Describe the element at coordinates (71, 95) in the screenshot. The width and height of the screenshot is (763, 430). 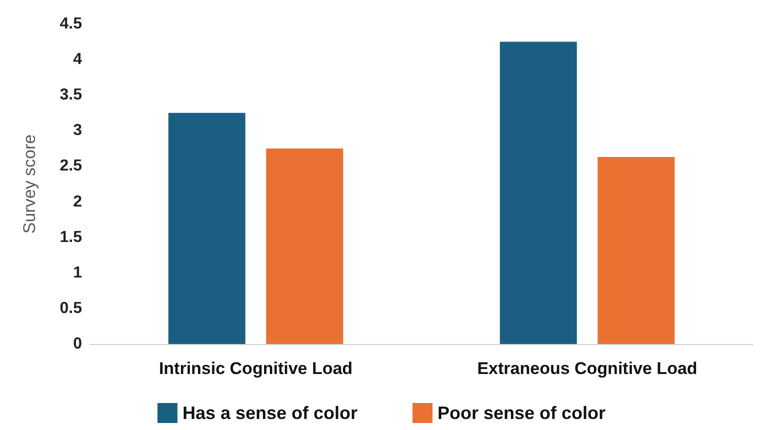
I see `y-tick-label: 3.5` at that location.